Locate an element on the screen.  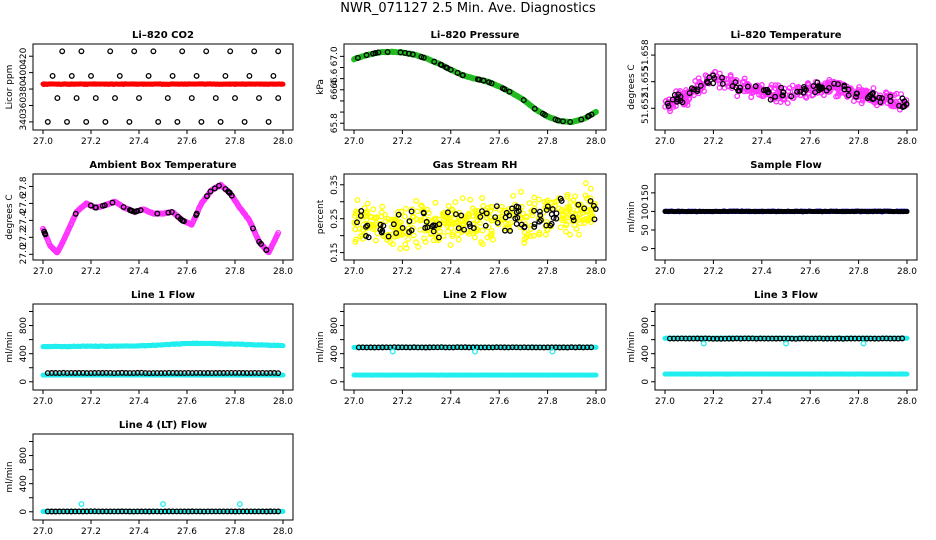
panel-title: Line 4 (LT) Flow is located at coordinates (163, 425).